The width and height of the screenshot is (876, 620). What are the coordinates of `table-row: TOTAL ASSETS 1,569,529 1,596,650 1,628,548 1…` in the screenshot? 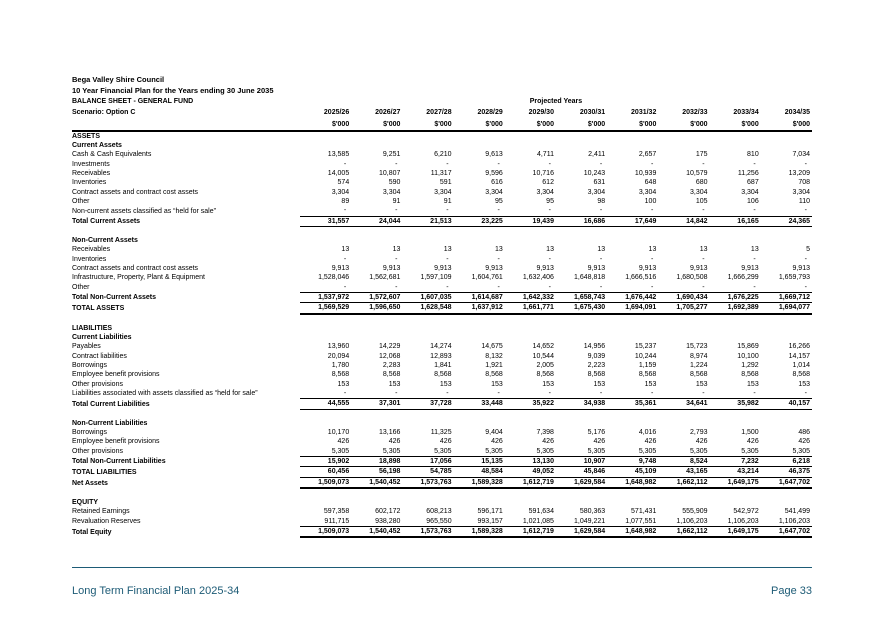 It's located at (442, 308).